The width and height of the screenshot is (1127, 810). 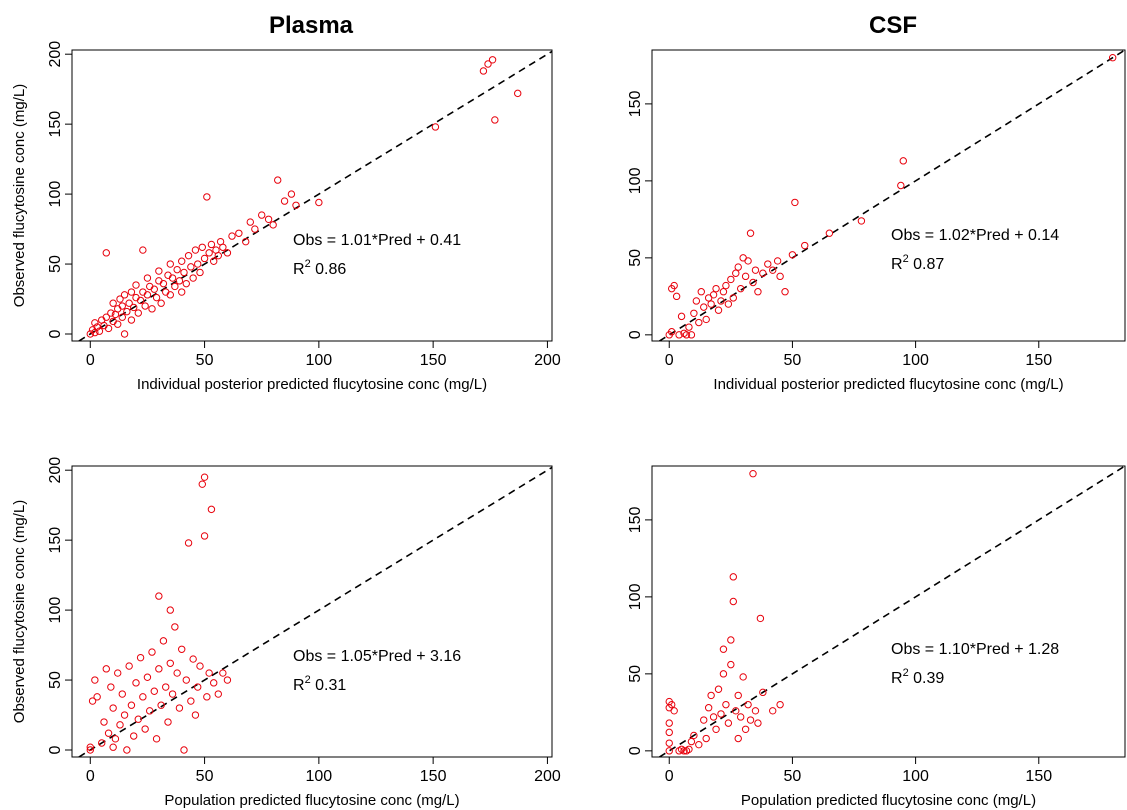 I want to click on x-tick-label: 150, so click(x=433, y=776).